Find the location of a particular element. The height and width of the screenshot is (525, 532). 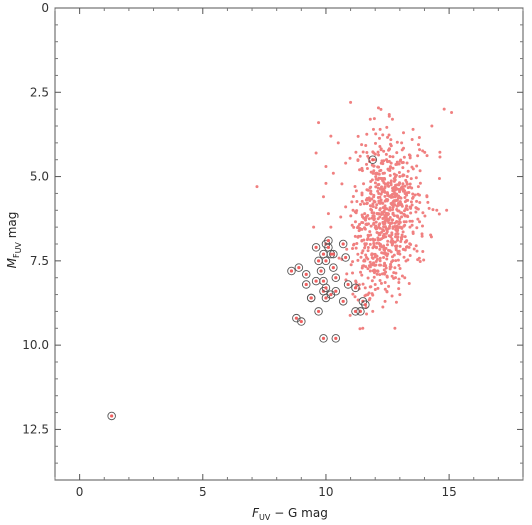

circled-point-ring is located at coordinates (326, 298).